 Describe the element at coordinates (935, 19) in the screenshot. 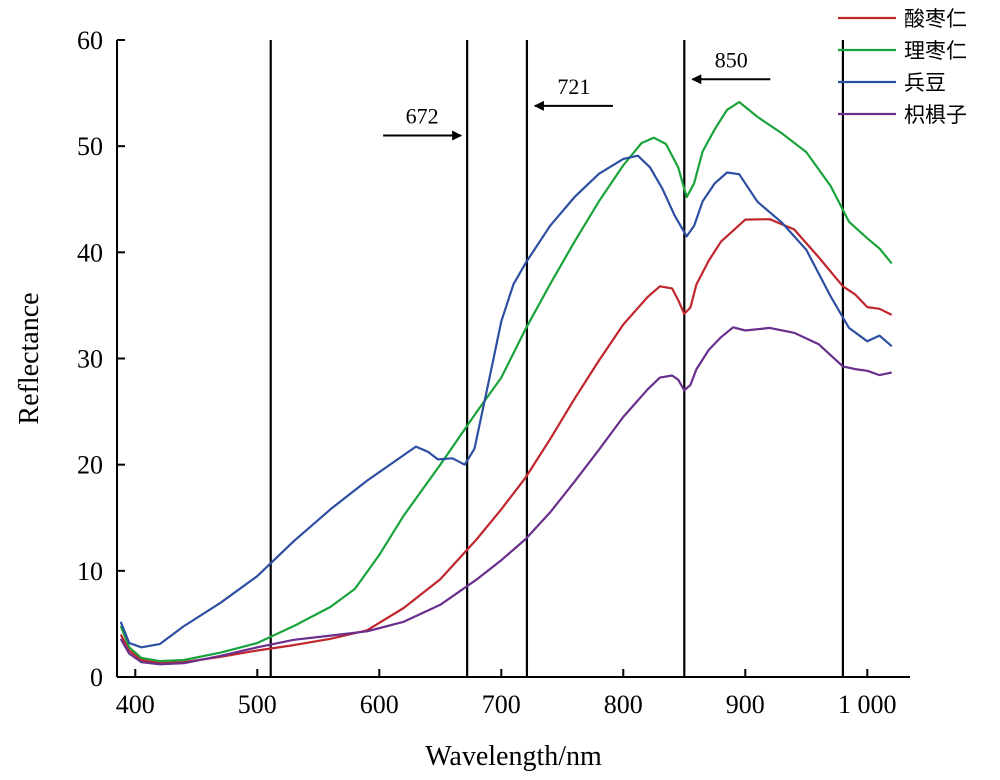

I see `legend-label-1: 酸枣仁` at that location.